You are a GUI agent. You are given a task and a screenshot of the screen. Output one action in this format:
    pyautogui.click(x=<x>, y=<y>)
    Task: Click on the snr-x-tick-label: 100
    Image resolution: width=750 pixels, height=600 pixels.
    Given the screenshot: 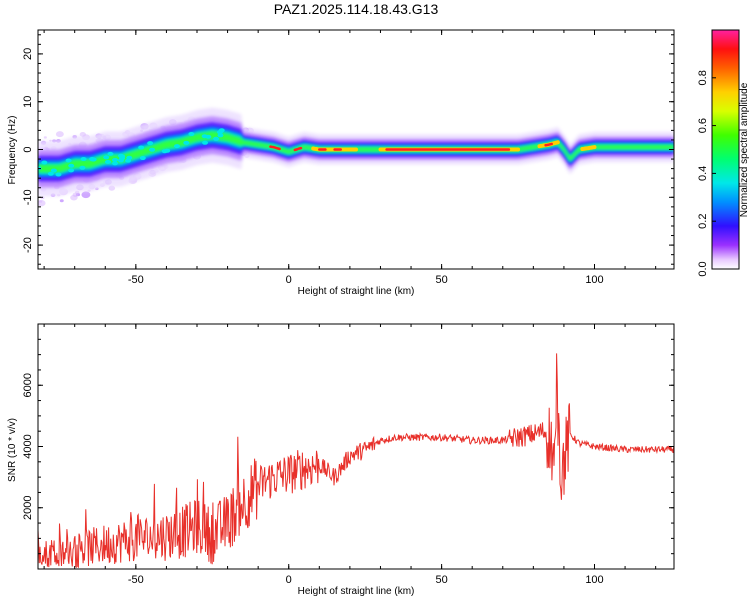 What is the action you would take?
    pyautogui.click(x=594, y=580)
    